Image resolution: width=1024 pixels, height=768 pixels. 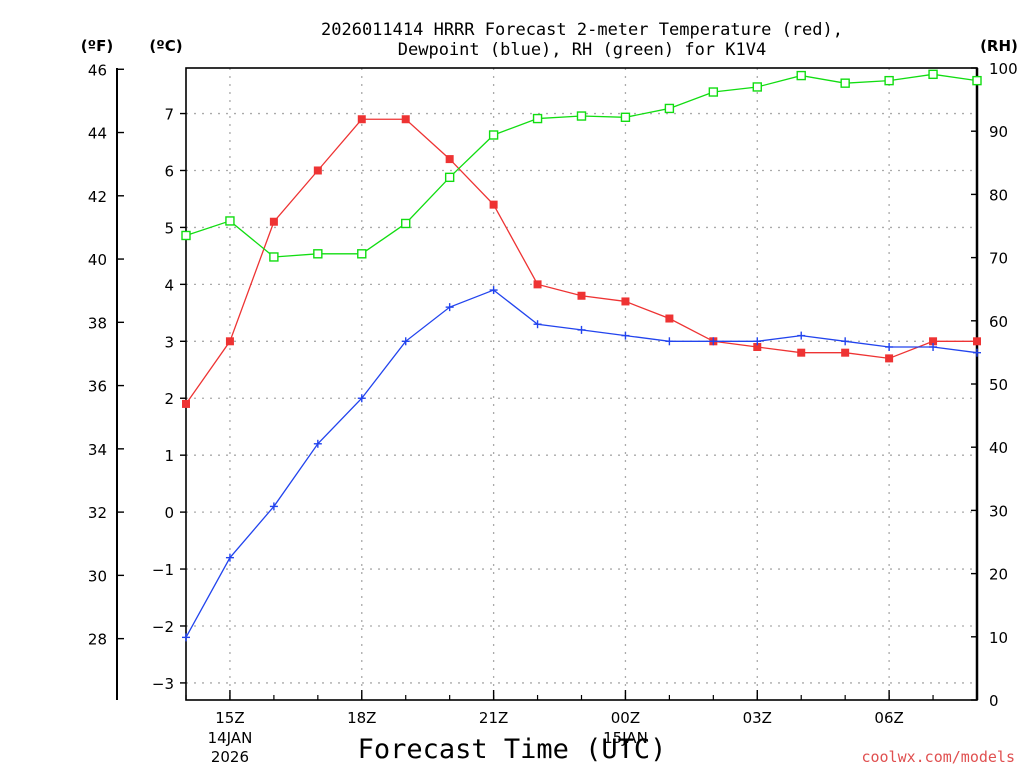 I want to click on celsius-tick-label: 6, so click(x=169, y=171).